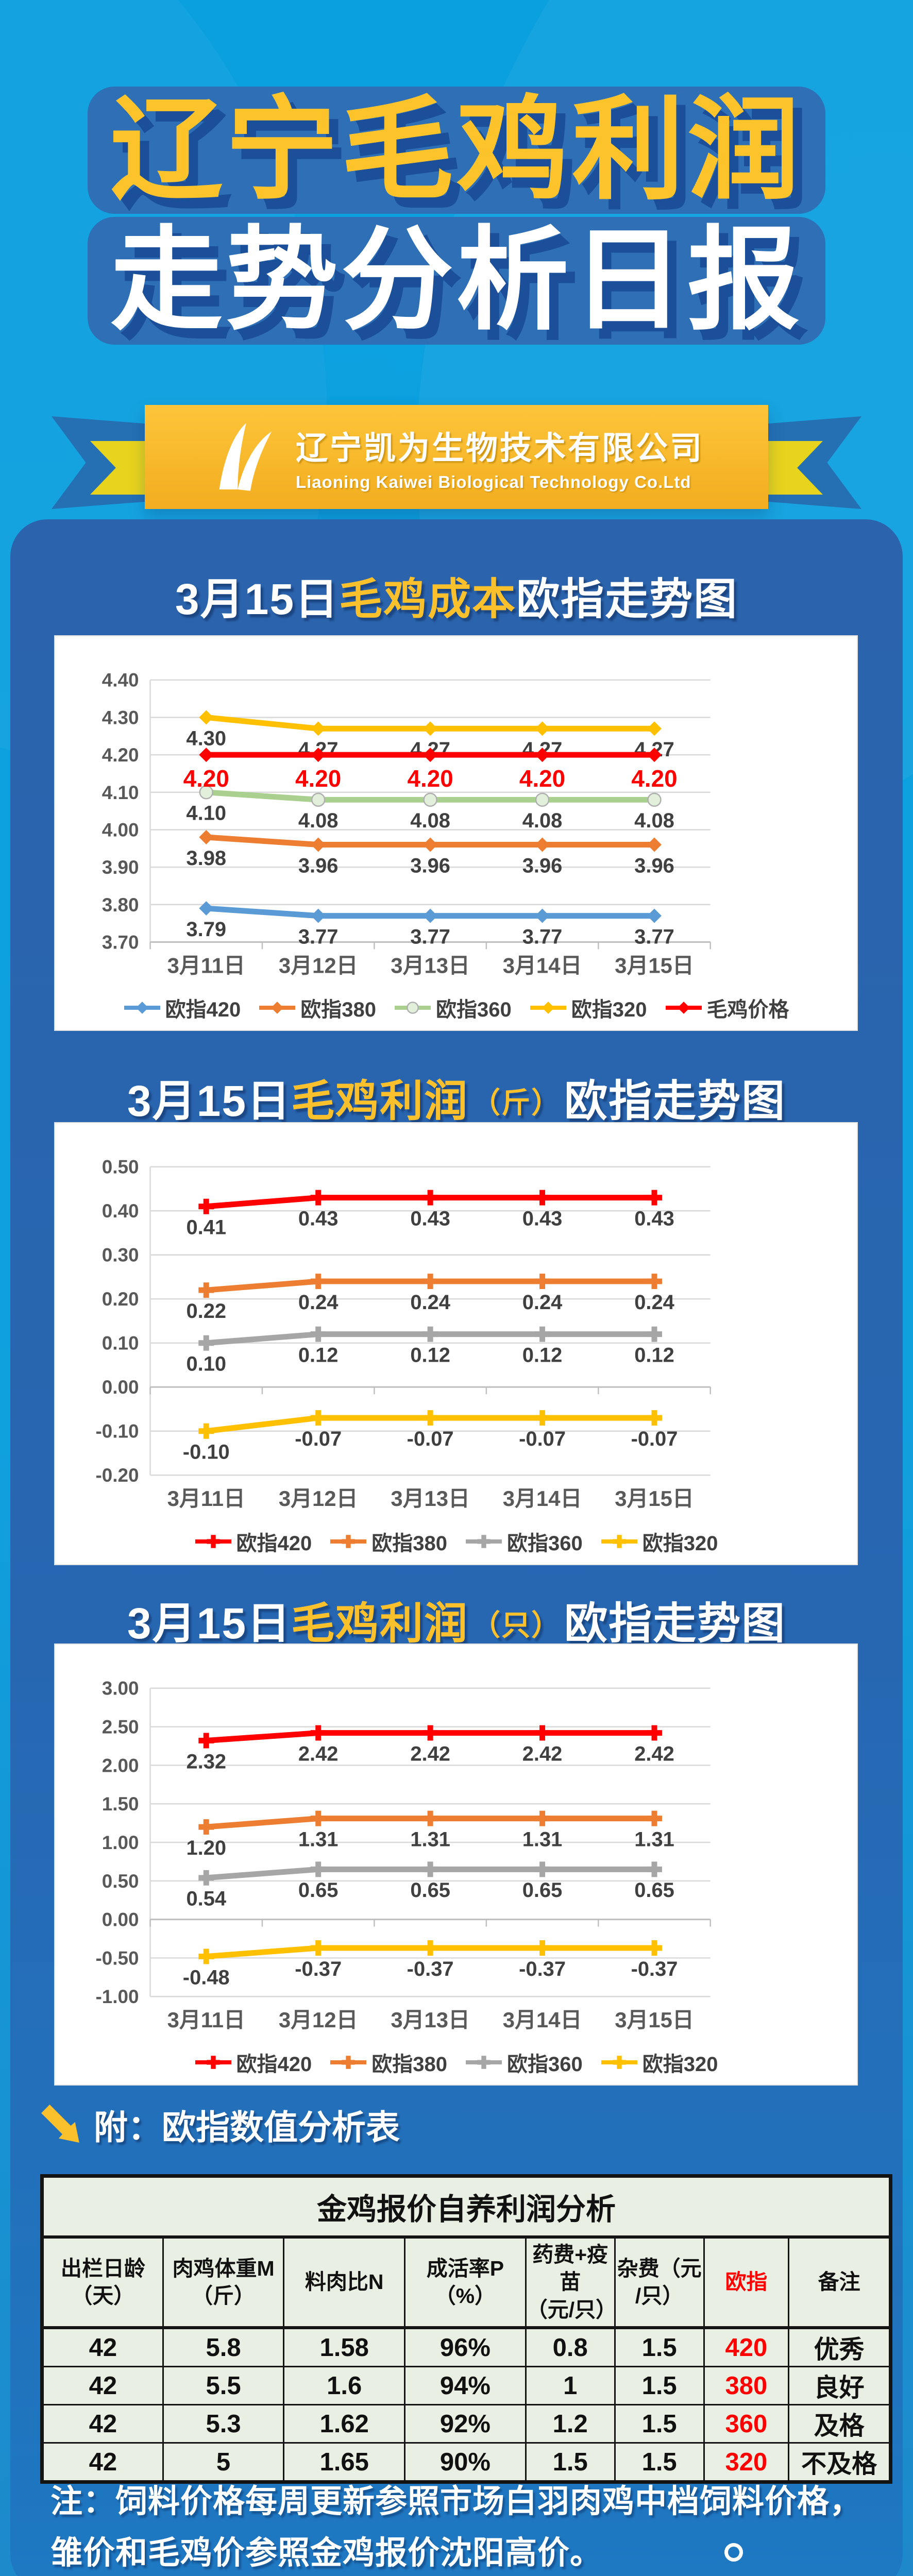 Image resolution: width=913 pixels, height=2576 pixels. What do you see at coordinates (120, 1919) in the screenshot?
I see `svg-text: 0.00` at bounding box center [120, 1919].